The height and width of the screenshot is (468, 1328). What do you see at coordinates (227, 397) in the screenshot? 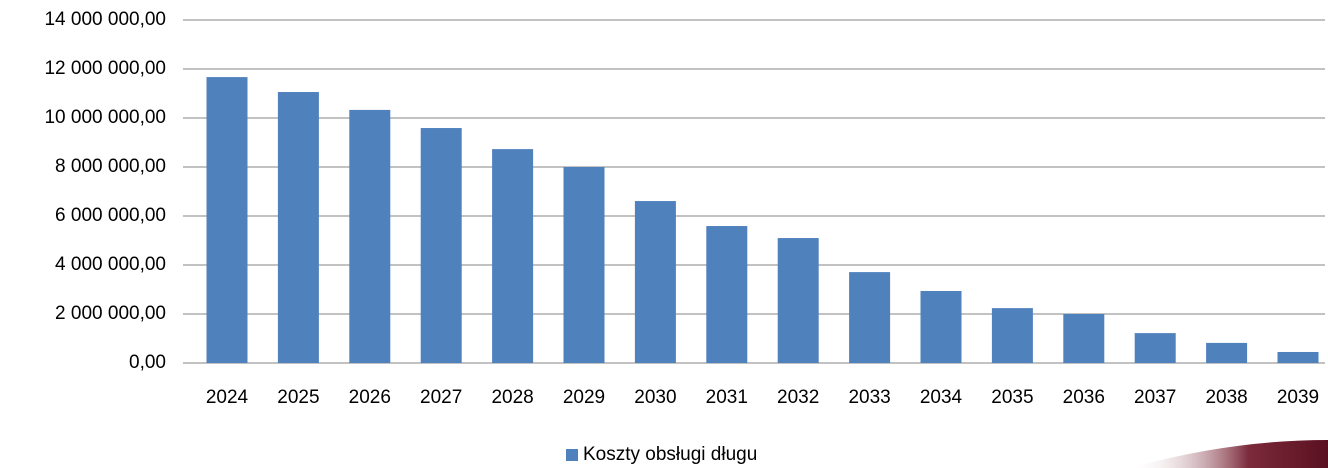
I see `x-tick-label: 2024` at bounding box center [227, 397].